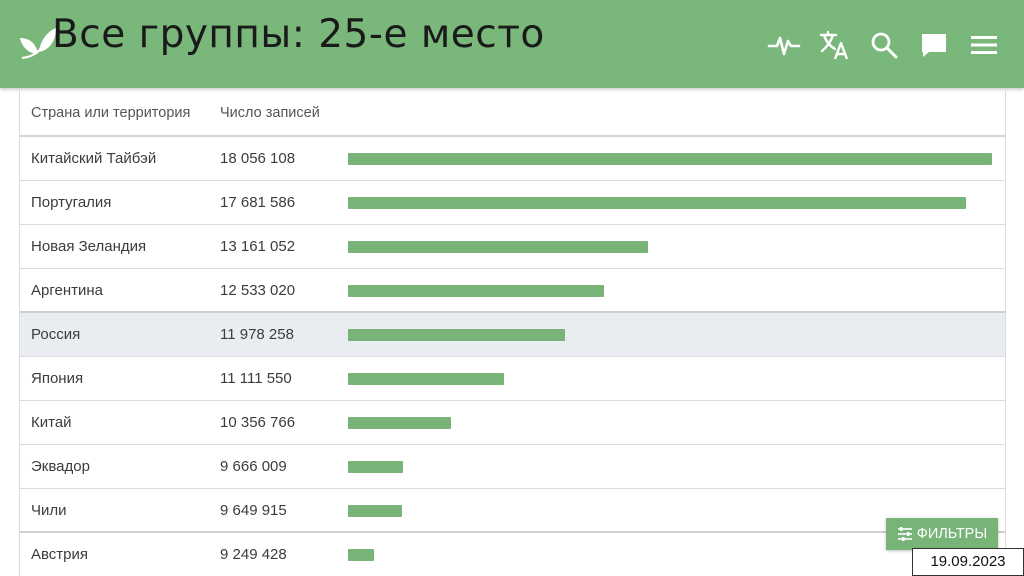  I want to click on country-name: Китайский Тайбэй, so click(94, 158).